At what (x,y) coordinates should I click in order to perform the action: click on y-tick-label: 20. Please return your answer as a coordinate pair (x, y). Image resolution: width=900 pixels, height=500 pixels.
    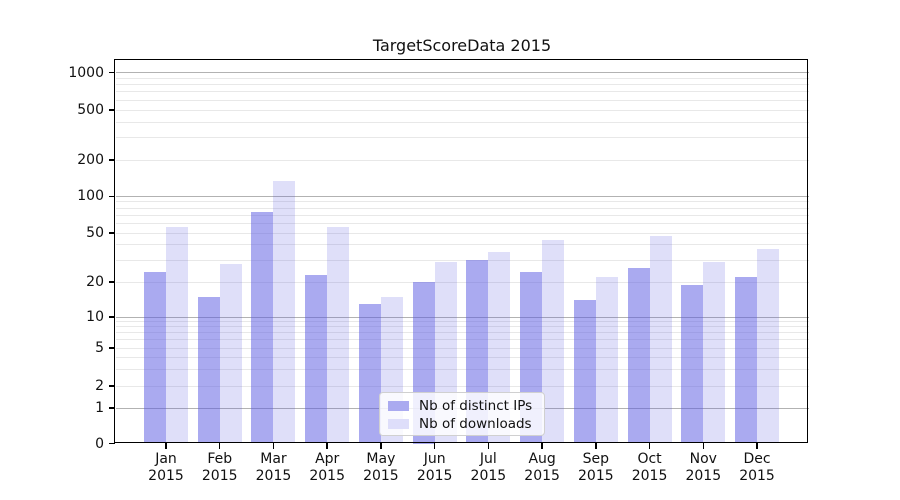
    Looking at the image, I should click on (95, 282).